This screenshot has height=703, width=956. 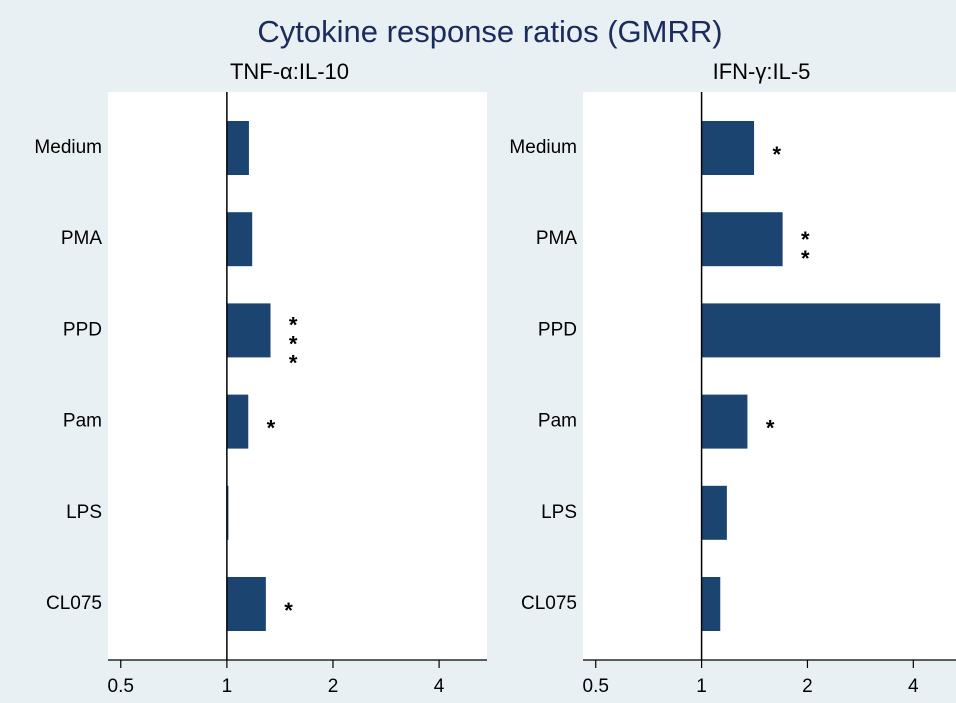 What do you see at coordinates (805, 246) in the screenshot?
I see `significance-marker: **` at bounding box center [805, 246].